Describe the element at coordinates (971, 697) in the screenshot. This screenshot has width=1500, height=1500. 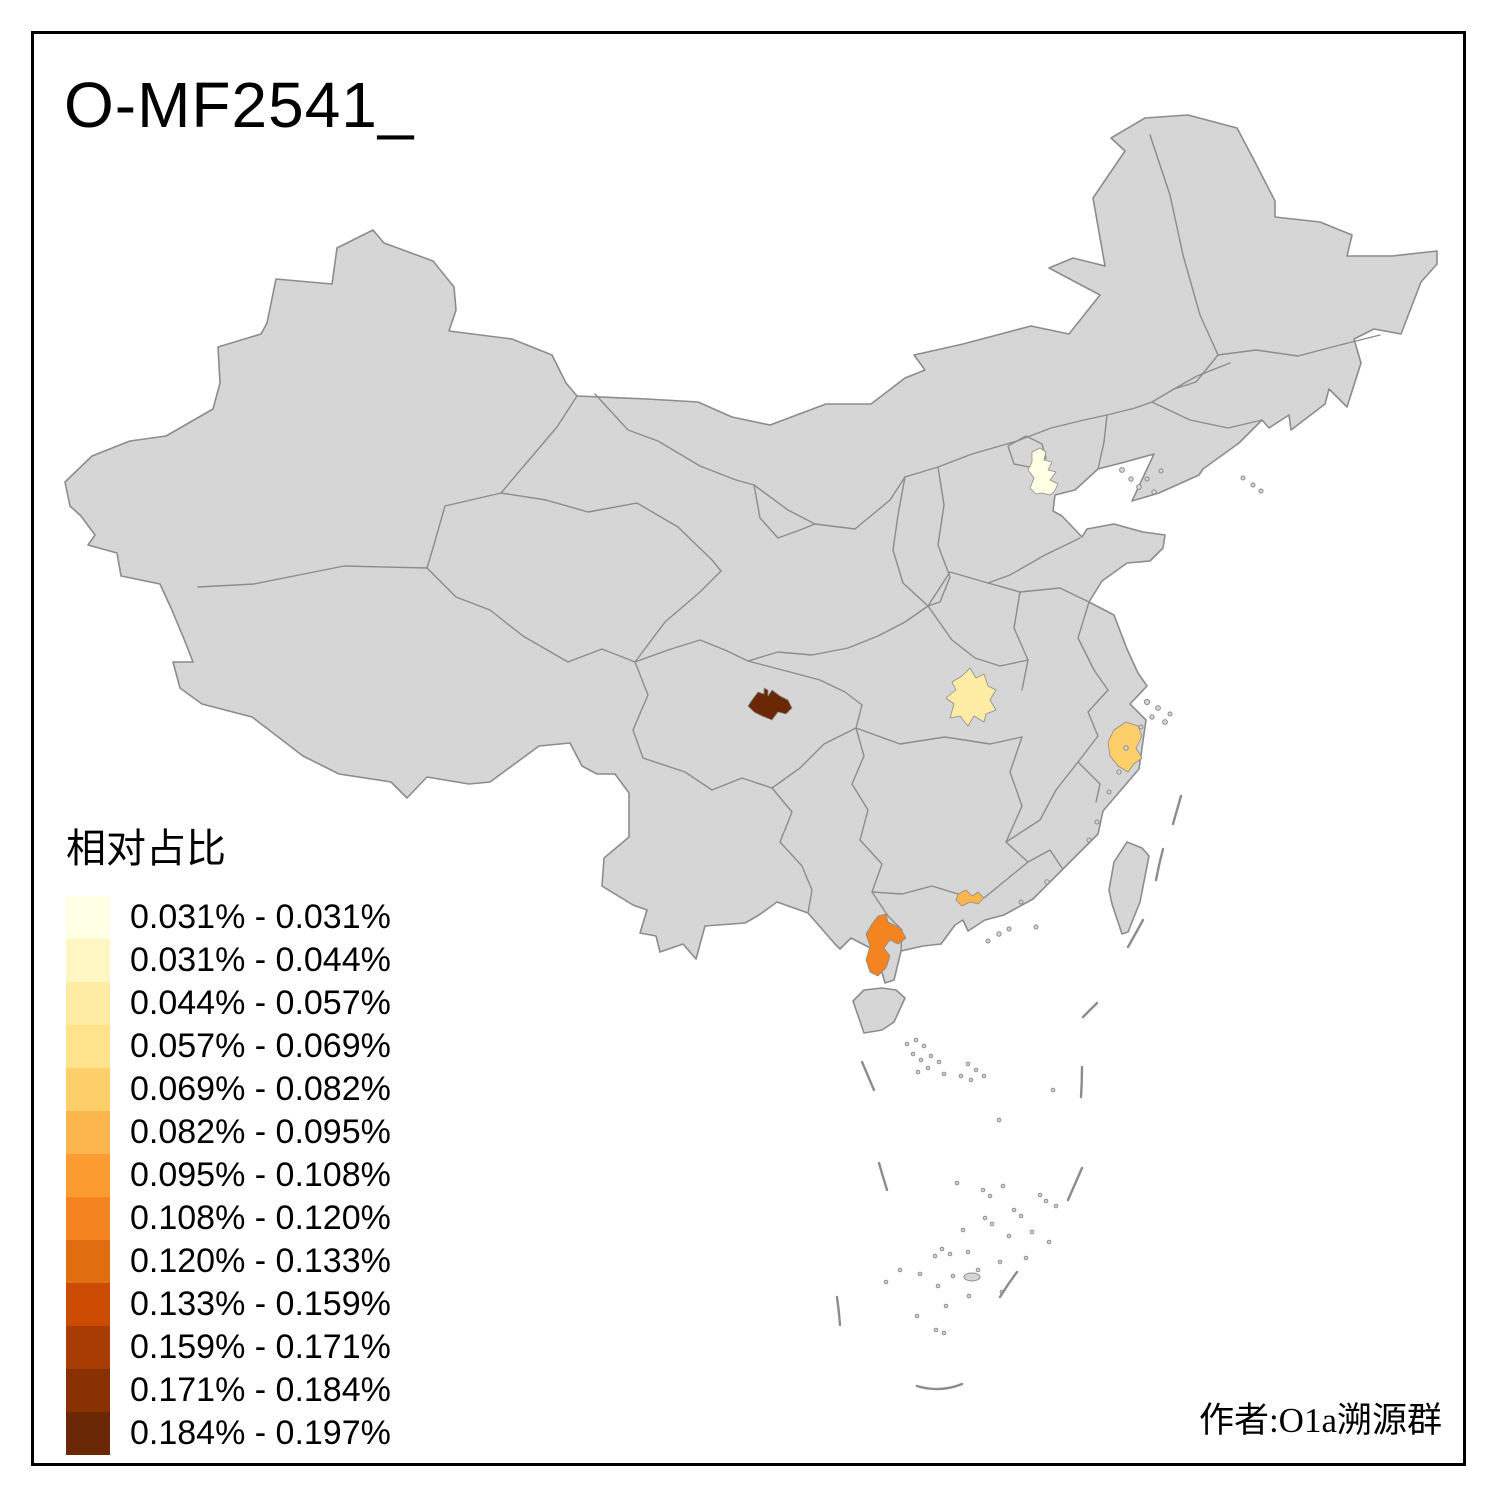
I see `region-central-china` at that location.